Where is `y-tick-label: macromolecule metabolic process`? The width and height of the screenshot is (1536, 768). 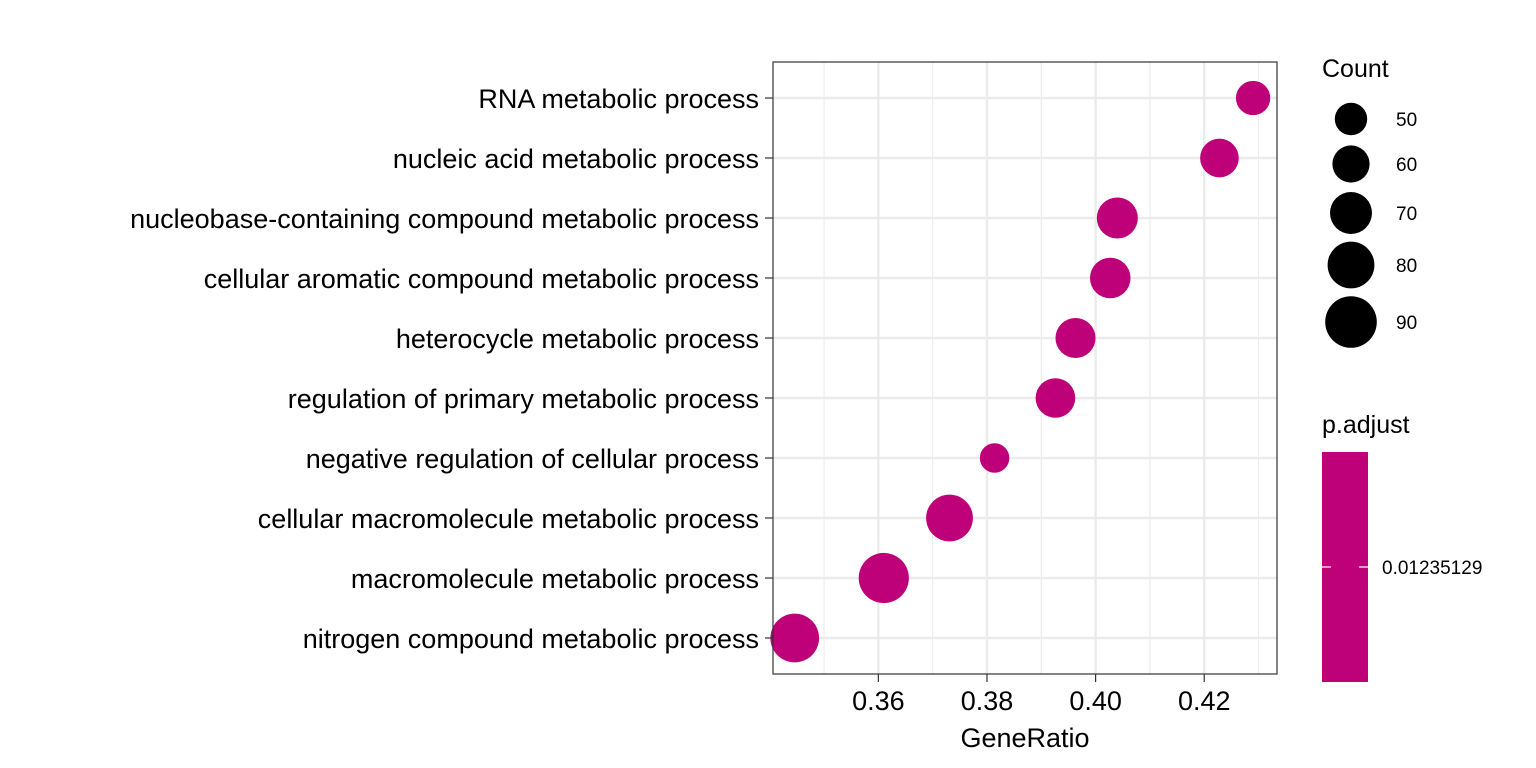
y-tick-label: macromolecule metabolic process is located at coordinates (555, 579).